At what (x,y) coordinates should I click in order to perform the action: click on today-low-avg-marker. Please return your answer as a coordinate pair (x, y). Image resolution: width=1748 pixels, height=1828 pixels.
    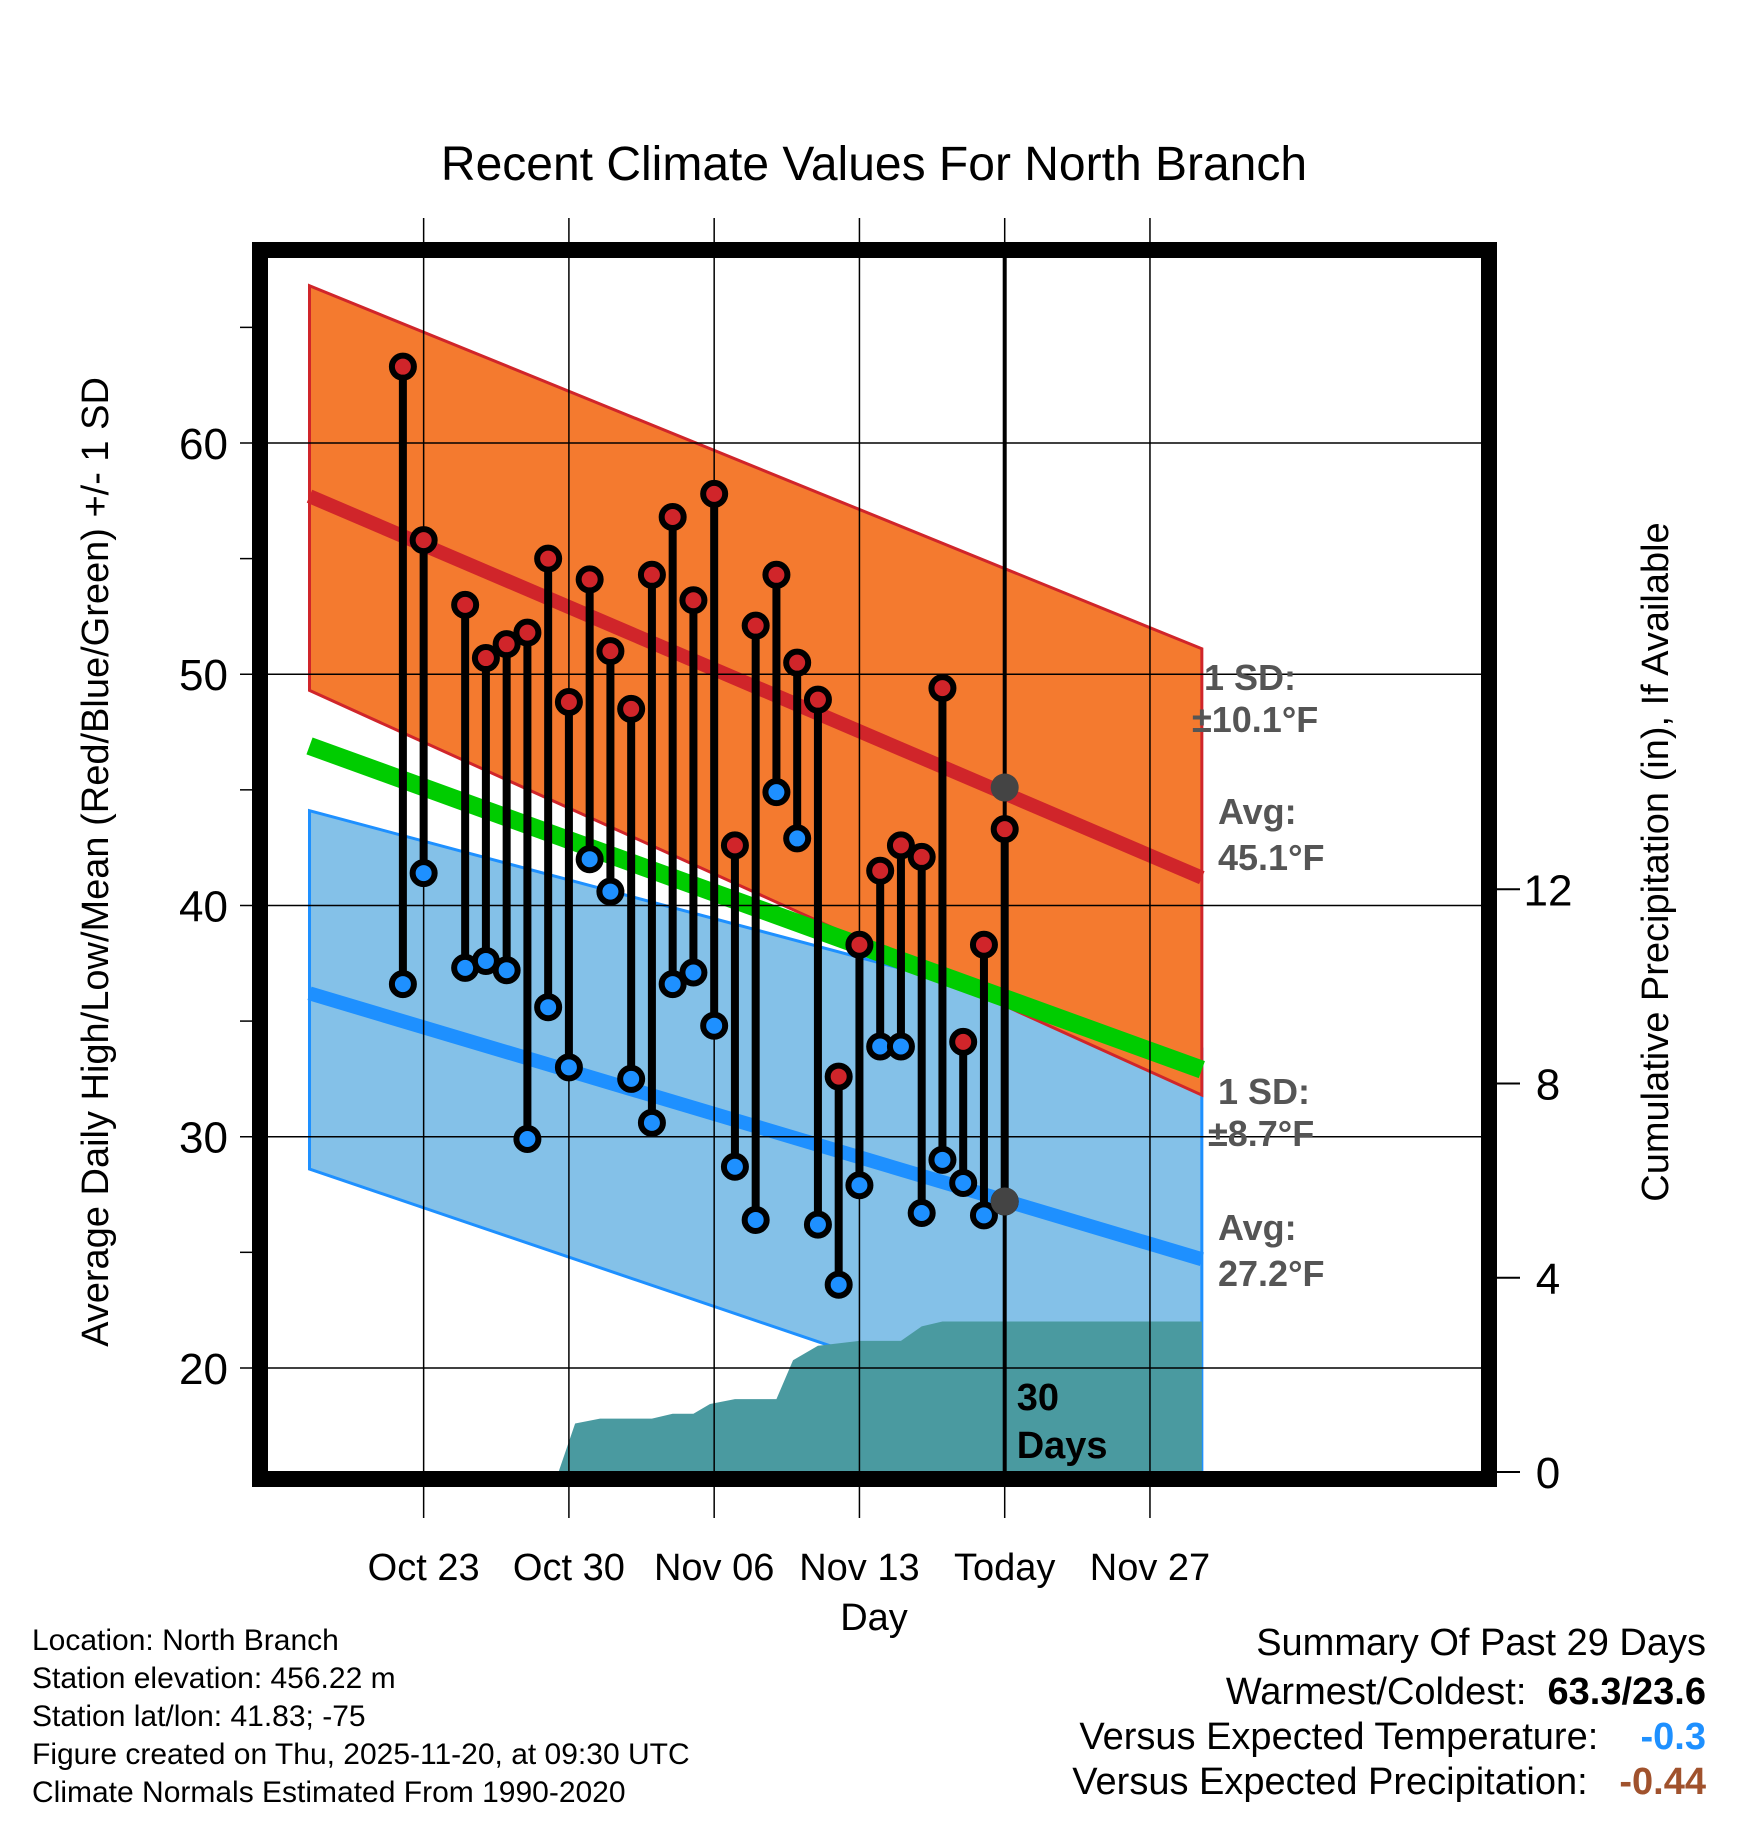
    Looking at the image, I should click on (1004, 1201).